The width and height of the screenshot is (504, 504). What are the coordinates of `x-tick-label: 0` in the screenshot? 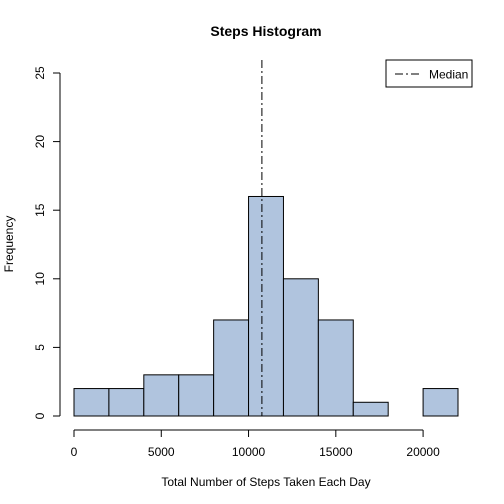 It's located at (74, 452).